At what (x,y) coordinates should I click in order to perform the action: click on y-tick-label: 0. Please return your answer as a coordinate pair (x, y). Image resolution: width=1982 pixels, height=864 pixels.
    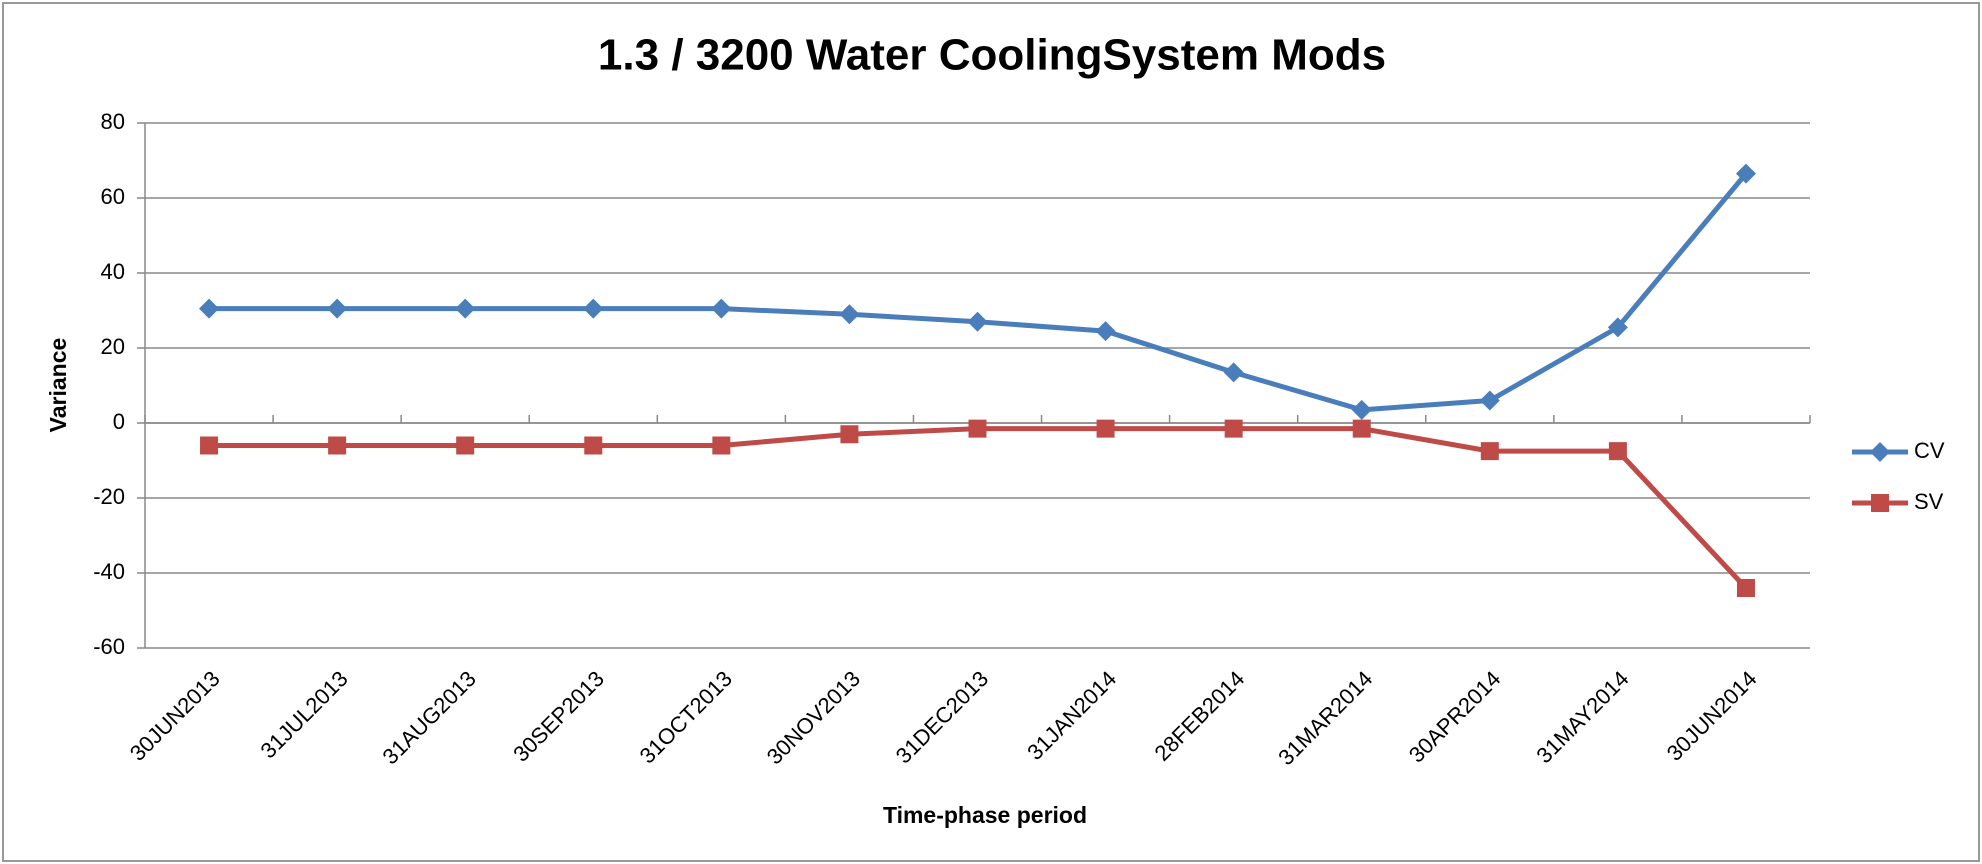
    Looking at the image, I should click on (119, 421).